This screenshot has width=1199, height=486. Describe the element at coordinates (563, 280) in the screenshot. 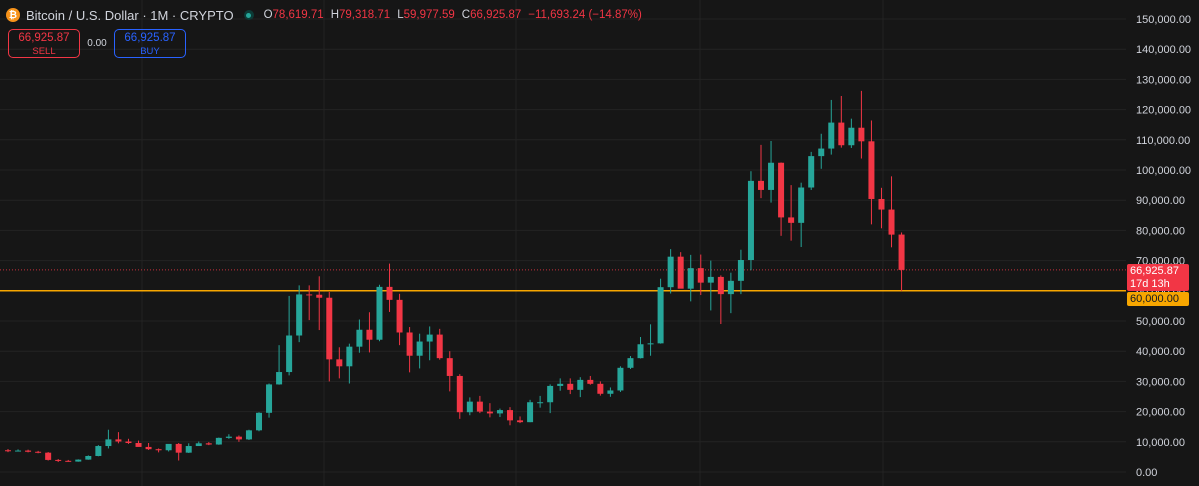

I see `horizontal-line-layer` at that location.